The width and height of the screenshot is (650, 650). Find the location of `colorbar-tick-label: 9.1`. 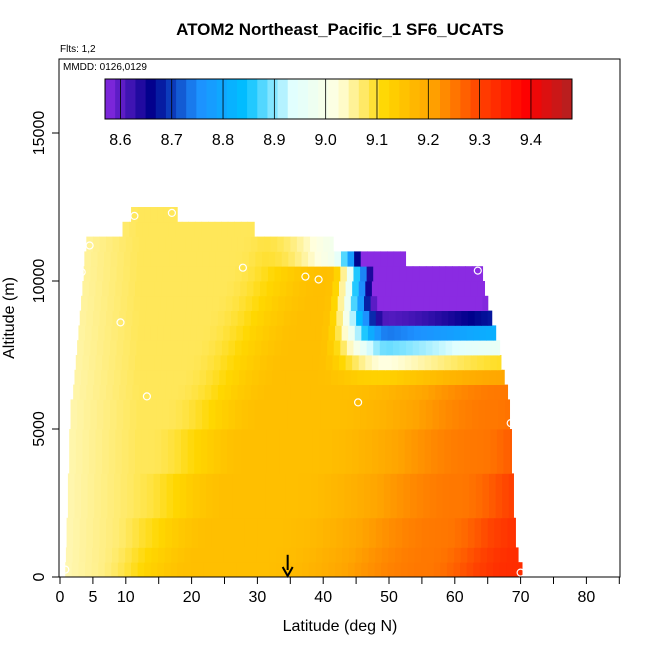

colorbar-tick-label: 9.1 is located at coordinates (377, 140).